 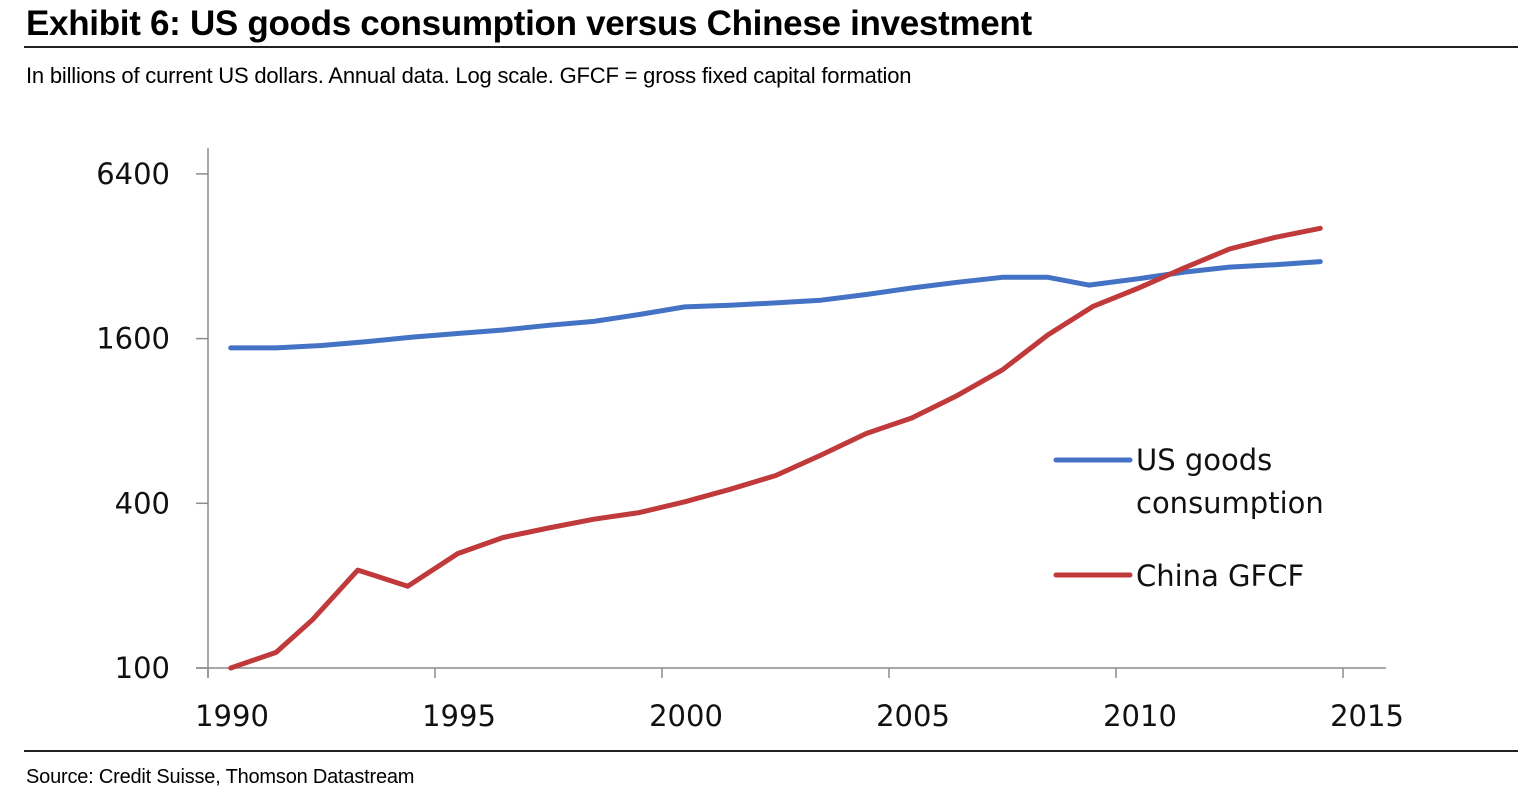 What do you see at coordinates (1188, 481) in the screenshot?
I see `legend-item: US goods consumption` at bounding box center [1188, 481].